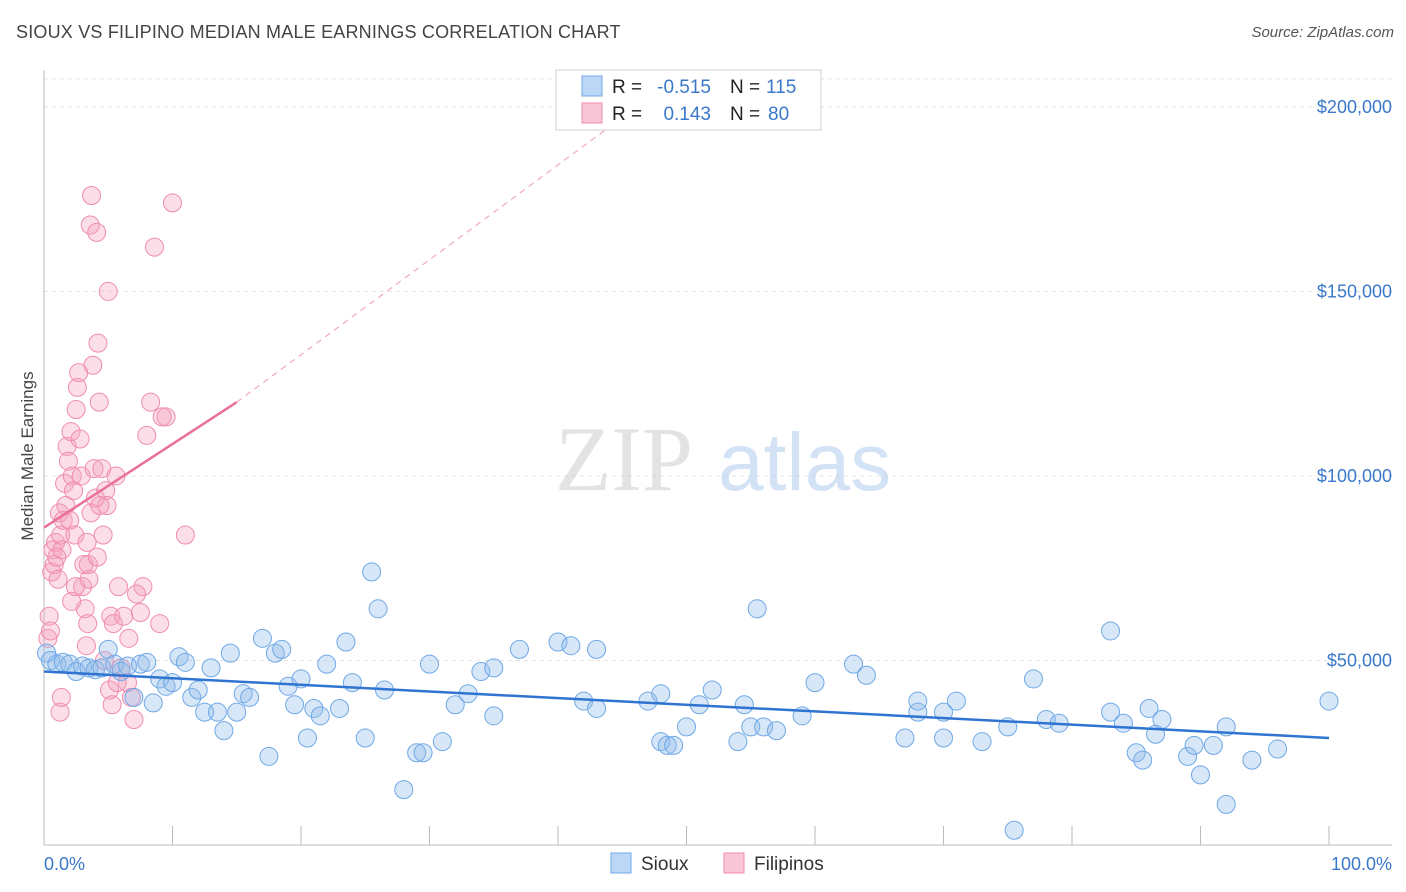  Describe the element at coordinates (717, 863) in the screenshot. I see `series-legend: Sioux Filipinos` at that location.